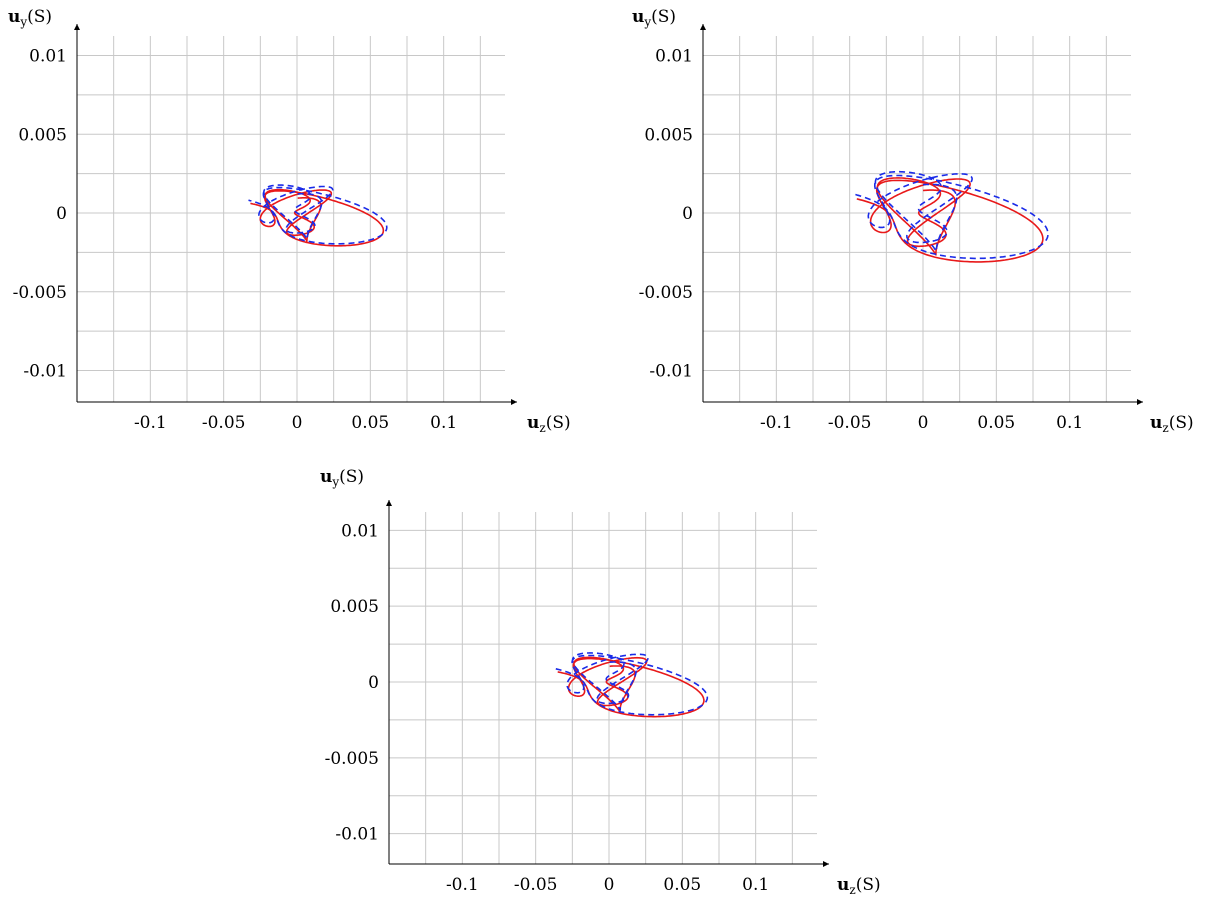  I want to click on axes, so click(607, 683).